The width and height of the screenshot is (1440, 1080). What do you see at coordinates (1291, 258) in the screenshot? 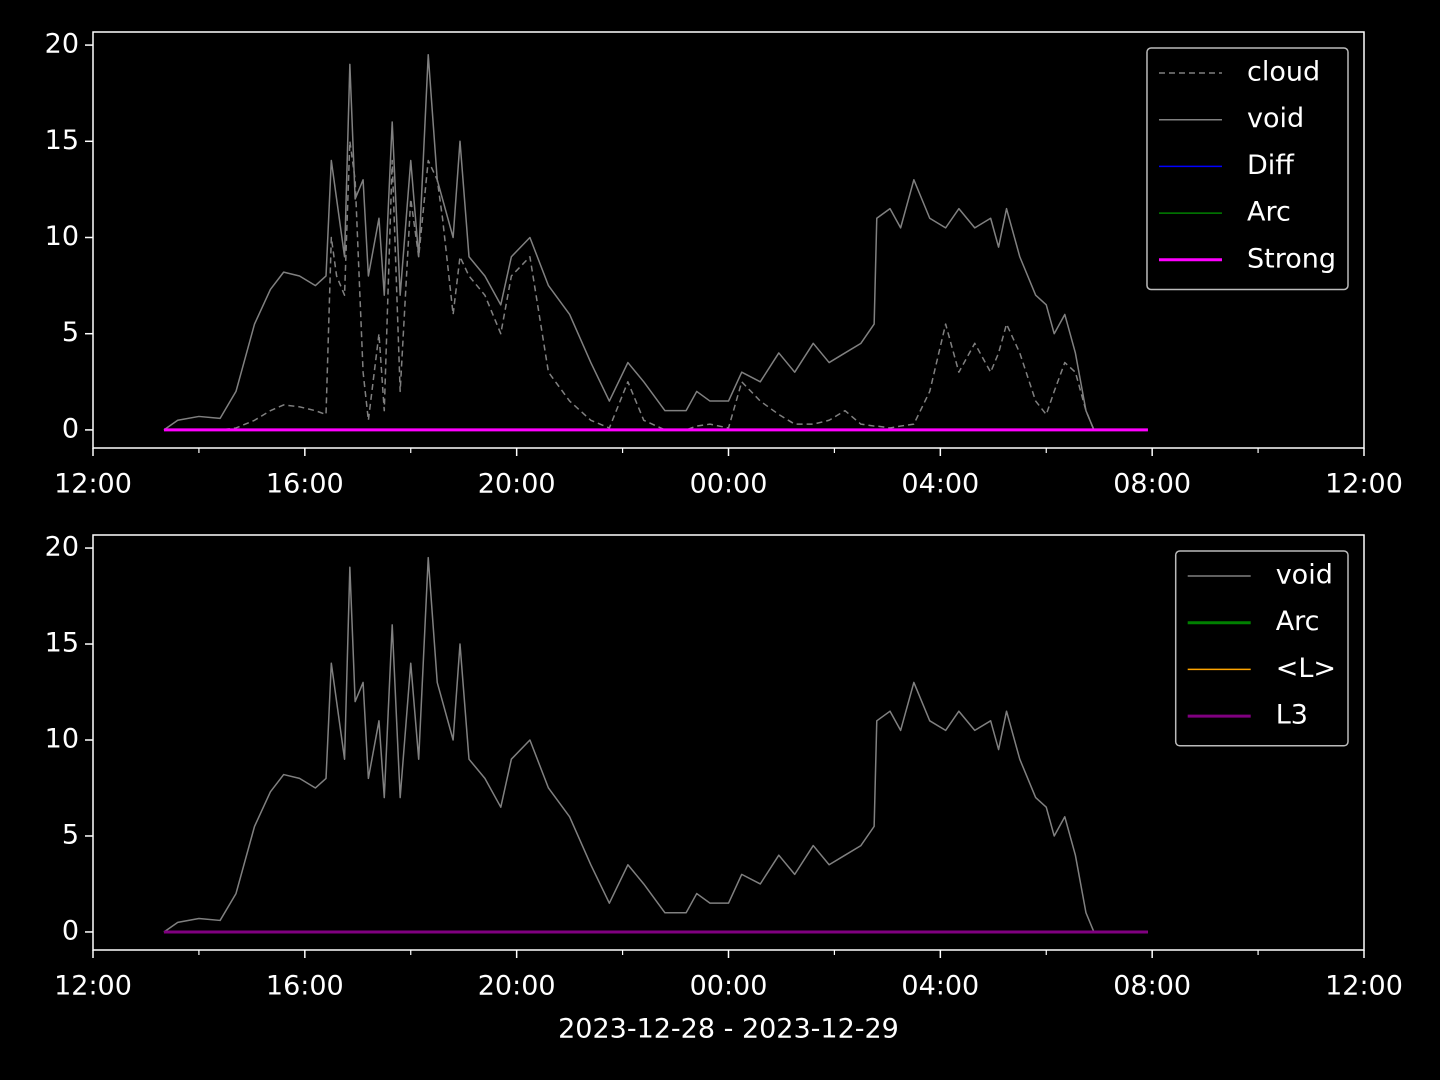
I see `legend-label: Strong` at bounding box center [1291, 258].